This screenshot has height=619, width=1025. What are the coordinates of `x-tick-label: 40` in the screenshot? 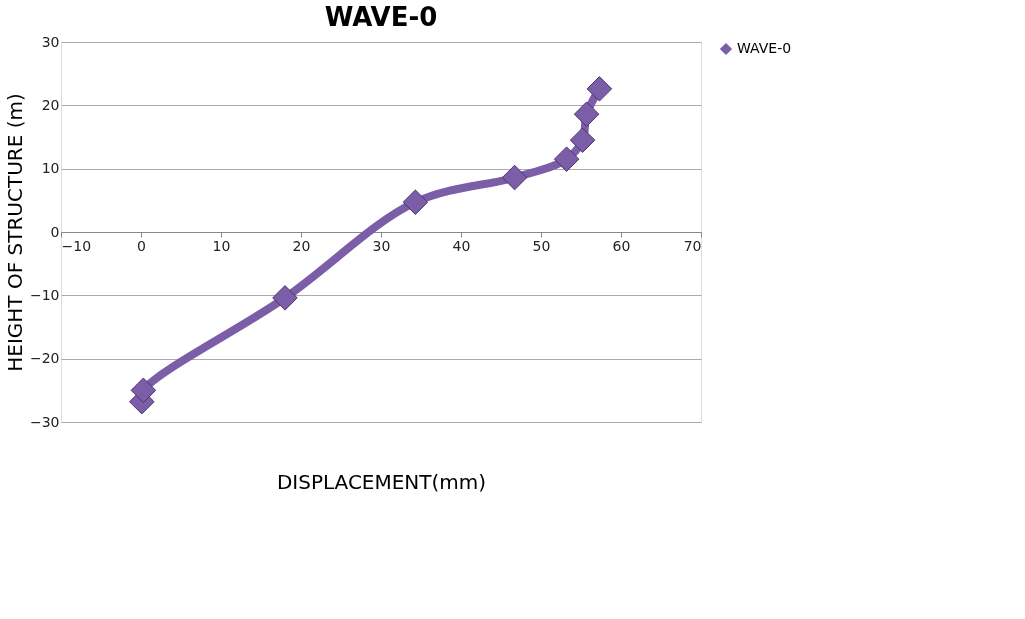 It's located at (461, 245).